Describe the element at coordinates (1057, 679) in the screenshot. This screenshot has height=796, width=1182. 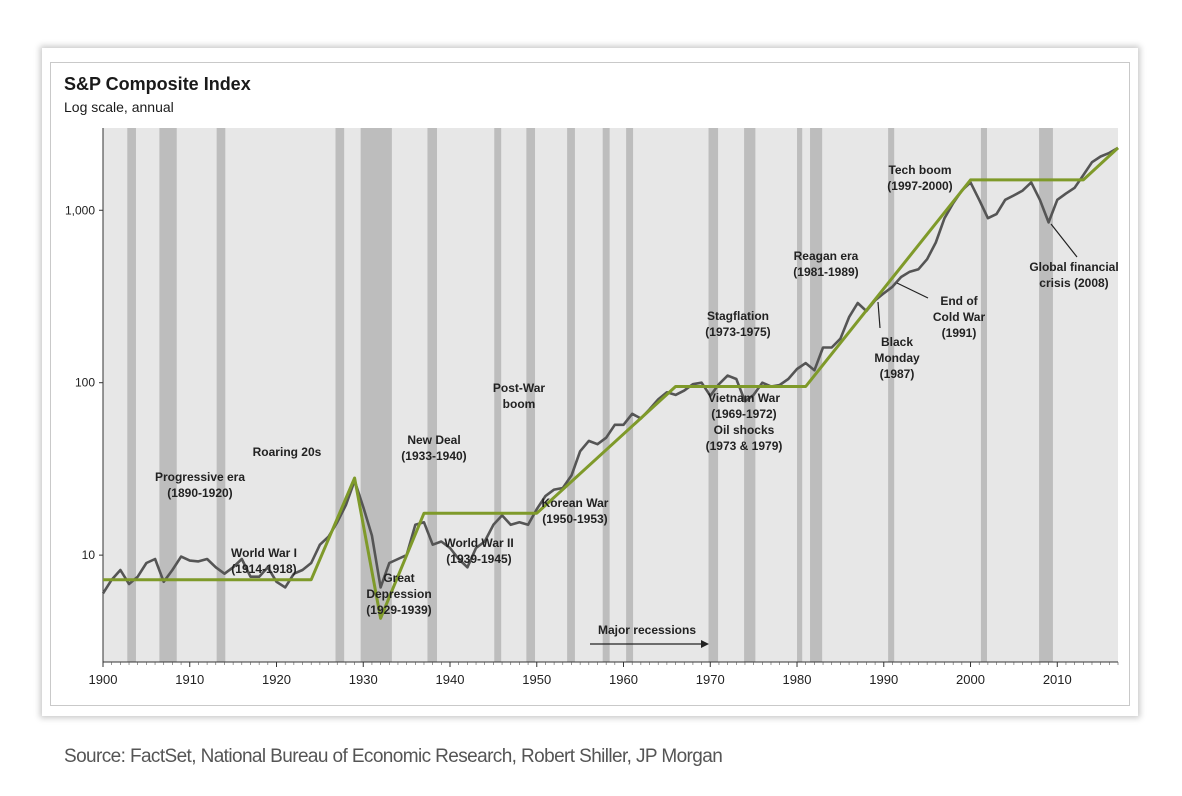
I see `x-tick-label: 2010` at that location.